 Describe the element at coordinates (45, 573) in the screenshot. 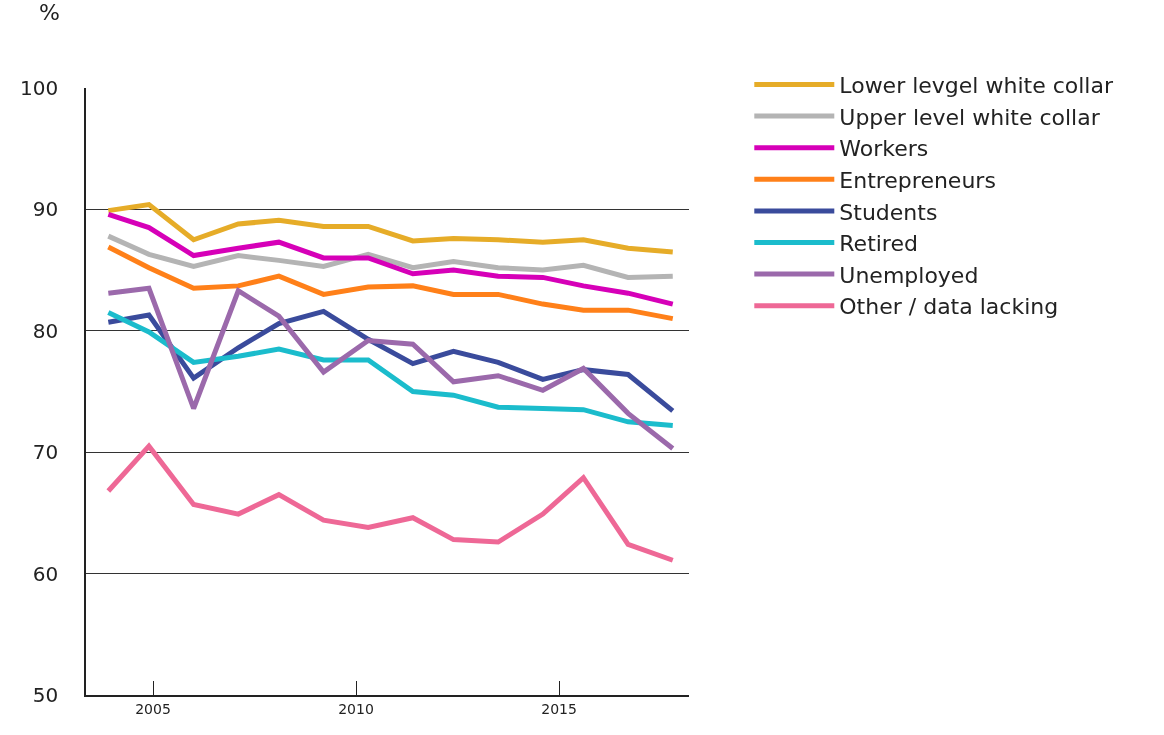

I see `y-tick-label: 60` at that location.